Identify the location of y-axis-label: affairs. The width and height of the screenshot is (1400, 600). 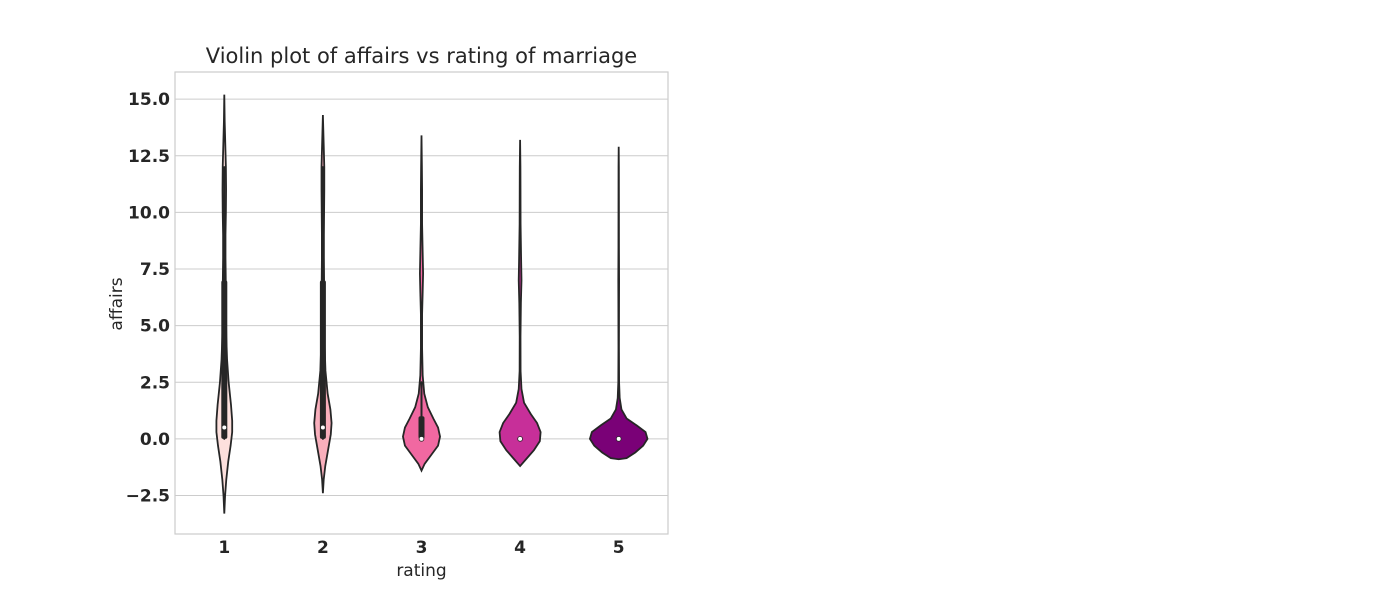
(117, 303).